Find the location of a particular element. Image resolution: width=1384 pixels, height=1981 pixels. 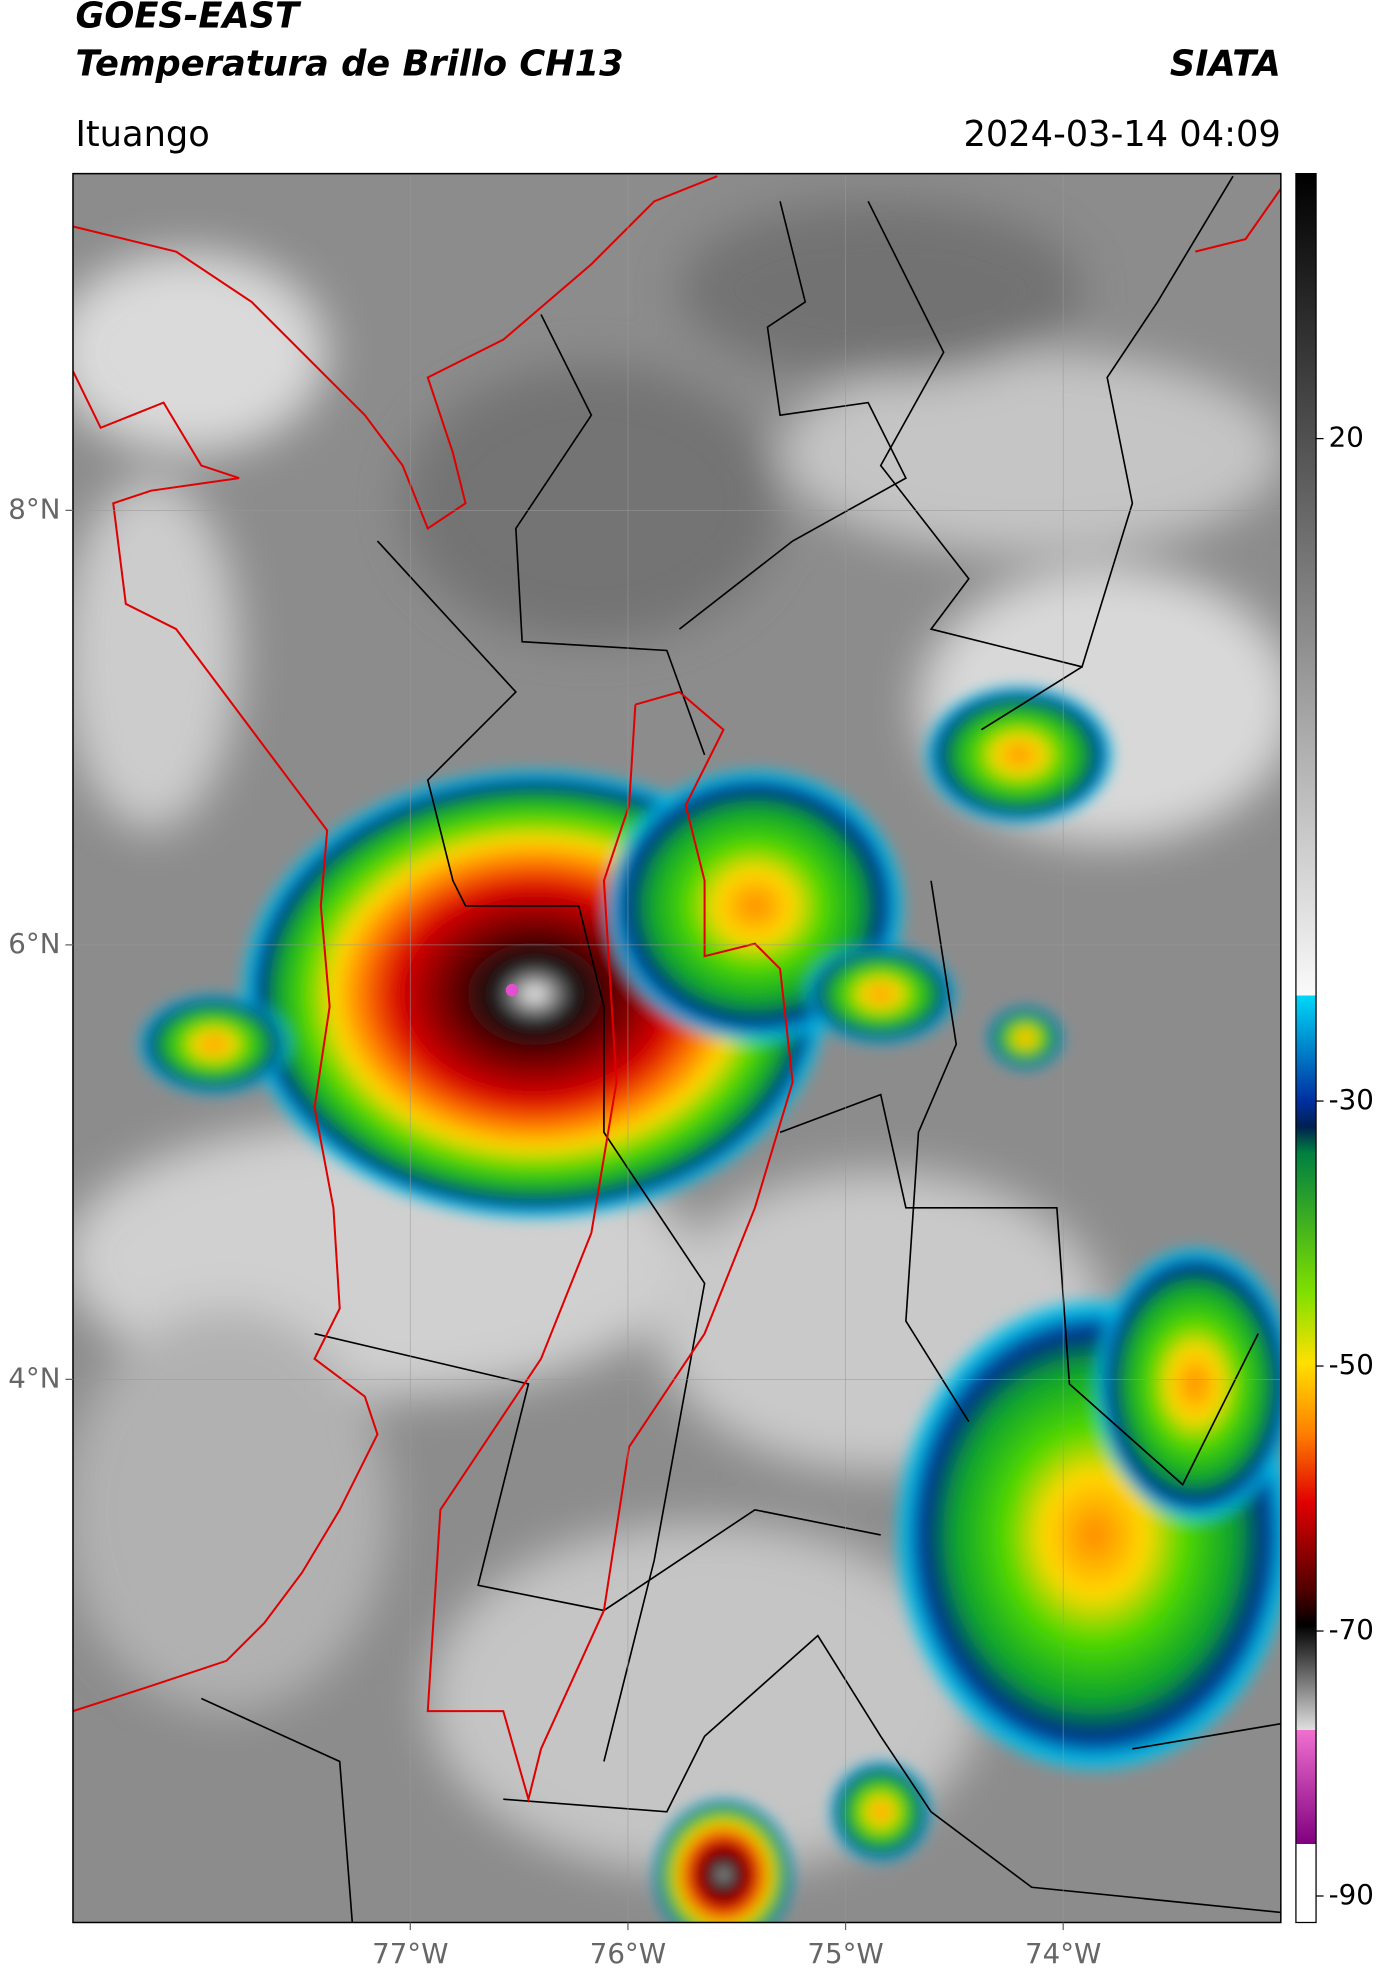

x-tick-label: 77°W is located at coordinates (410, 1953).